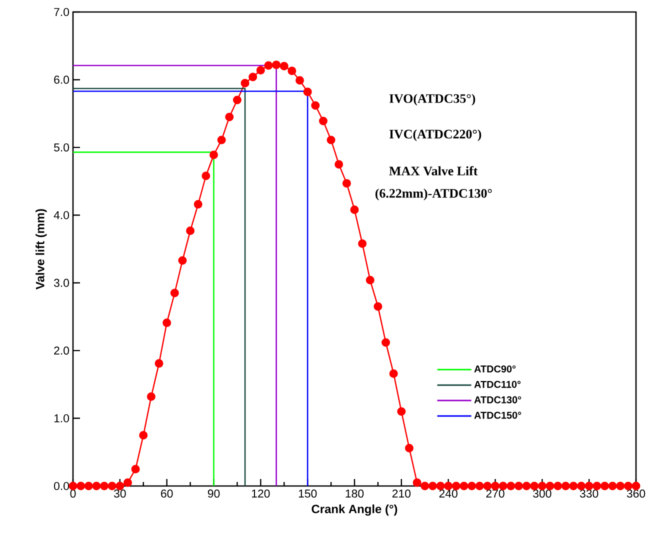 The height and width of the screenshot is (549, 662). Describe the element at coordinates (261, 494) in the screenshot. I see `x-tick-label: 120` at that location.